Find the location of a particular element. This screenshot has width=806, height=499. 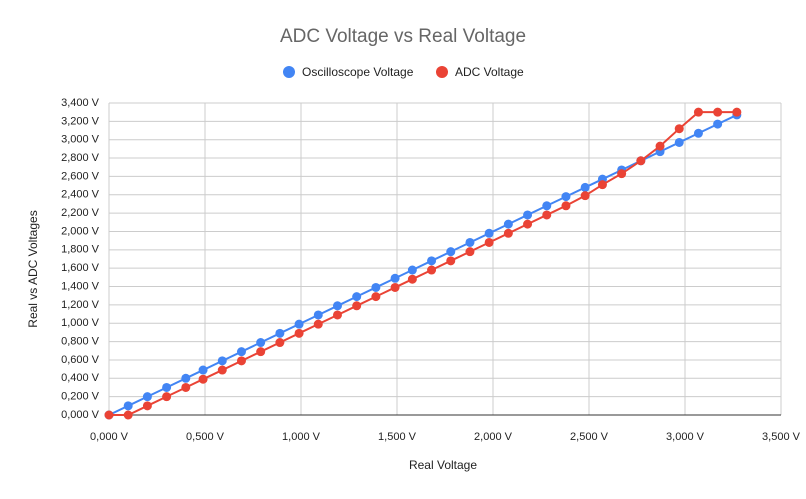

y-tick-label: 1,000 V is located at coordinates (80, 323).